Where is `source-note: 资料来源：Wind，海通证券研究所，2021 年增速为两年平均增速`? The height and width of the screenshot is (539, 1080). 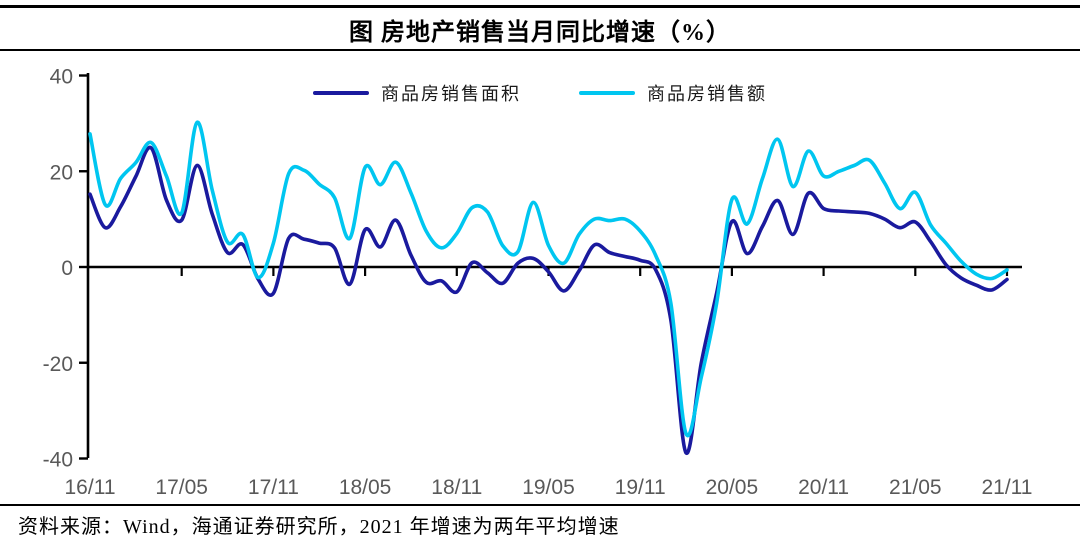 source-note: 资料来源：Wind，海通证券研究所，2021 年增速为两年平均增速 is located at coordinates (319, 527).